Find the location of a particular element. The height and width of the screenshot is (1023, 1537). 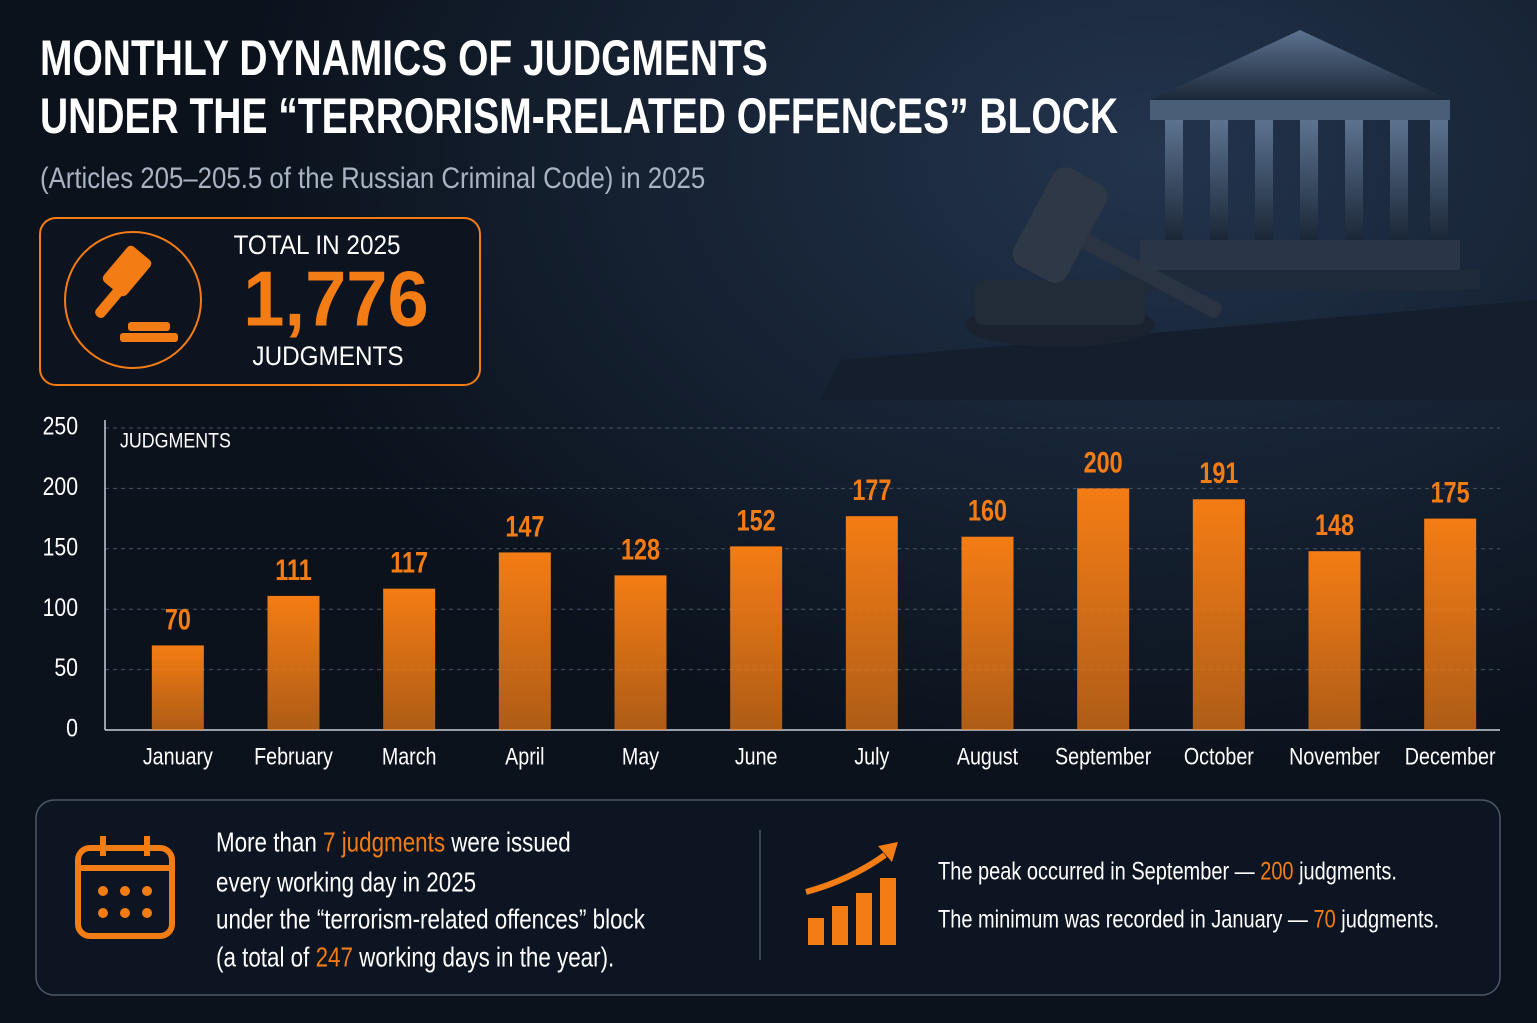

y-tick-label-group: 100 is located at coordinates (60, 607).